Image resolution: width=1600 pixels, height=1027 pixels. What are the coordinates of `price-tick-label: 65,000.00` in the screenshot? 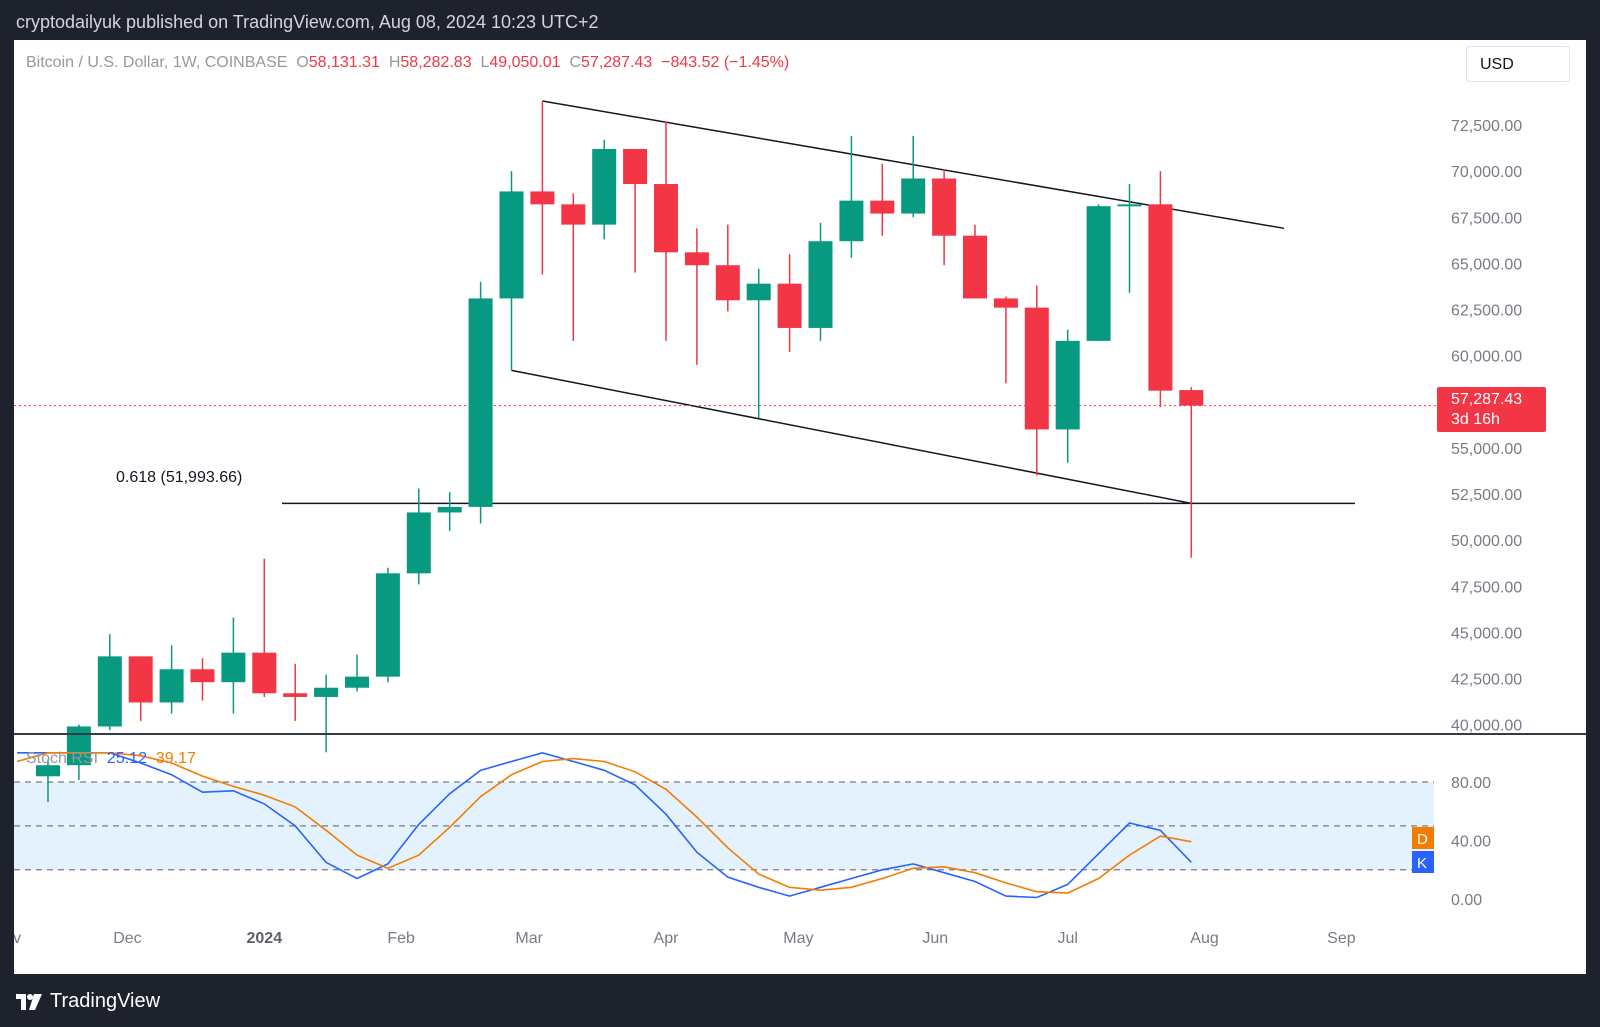 It's located at (1486, 264).